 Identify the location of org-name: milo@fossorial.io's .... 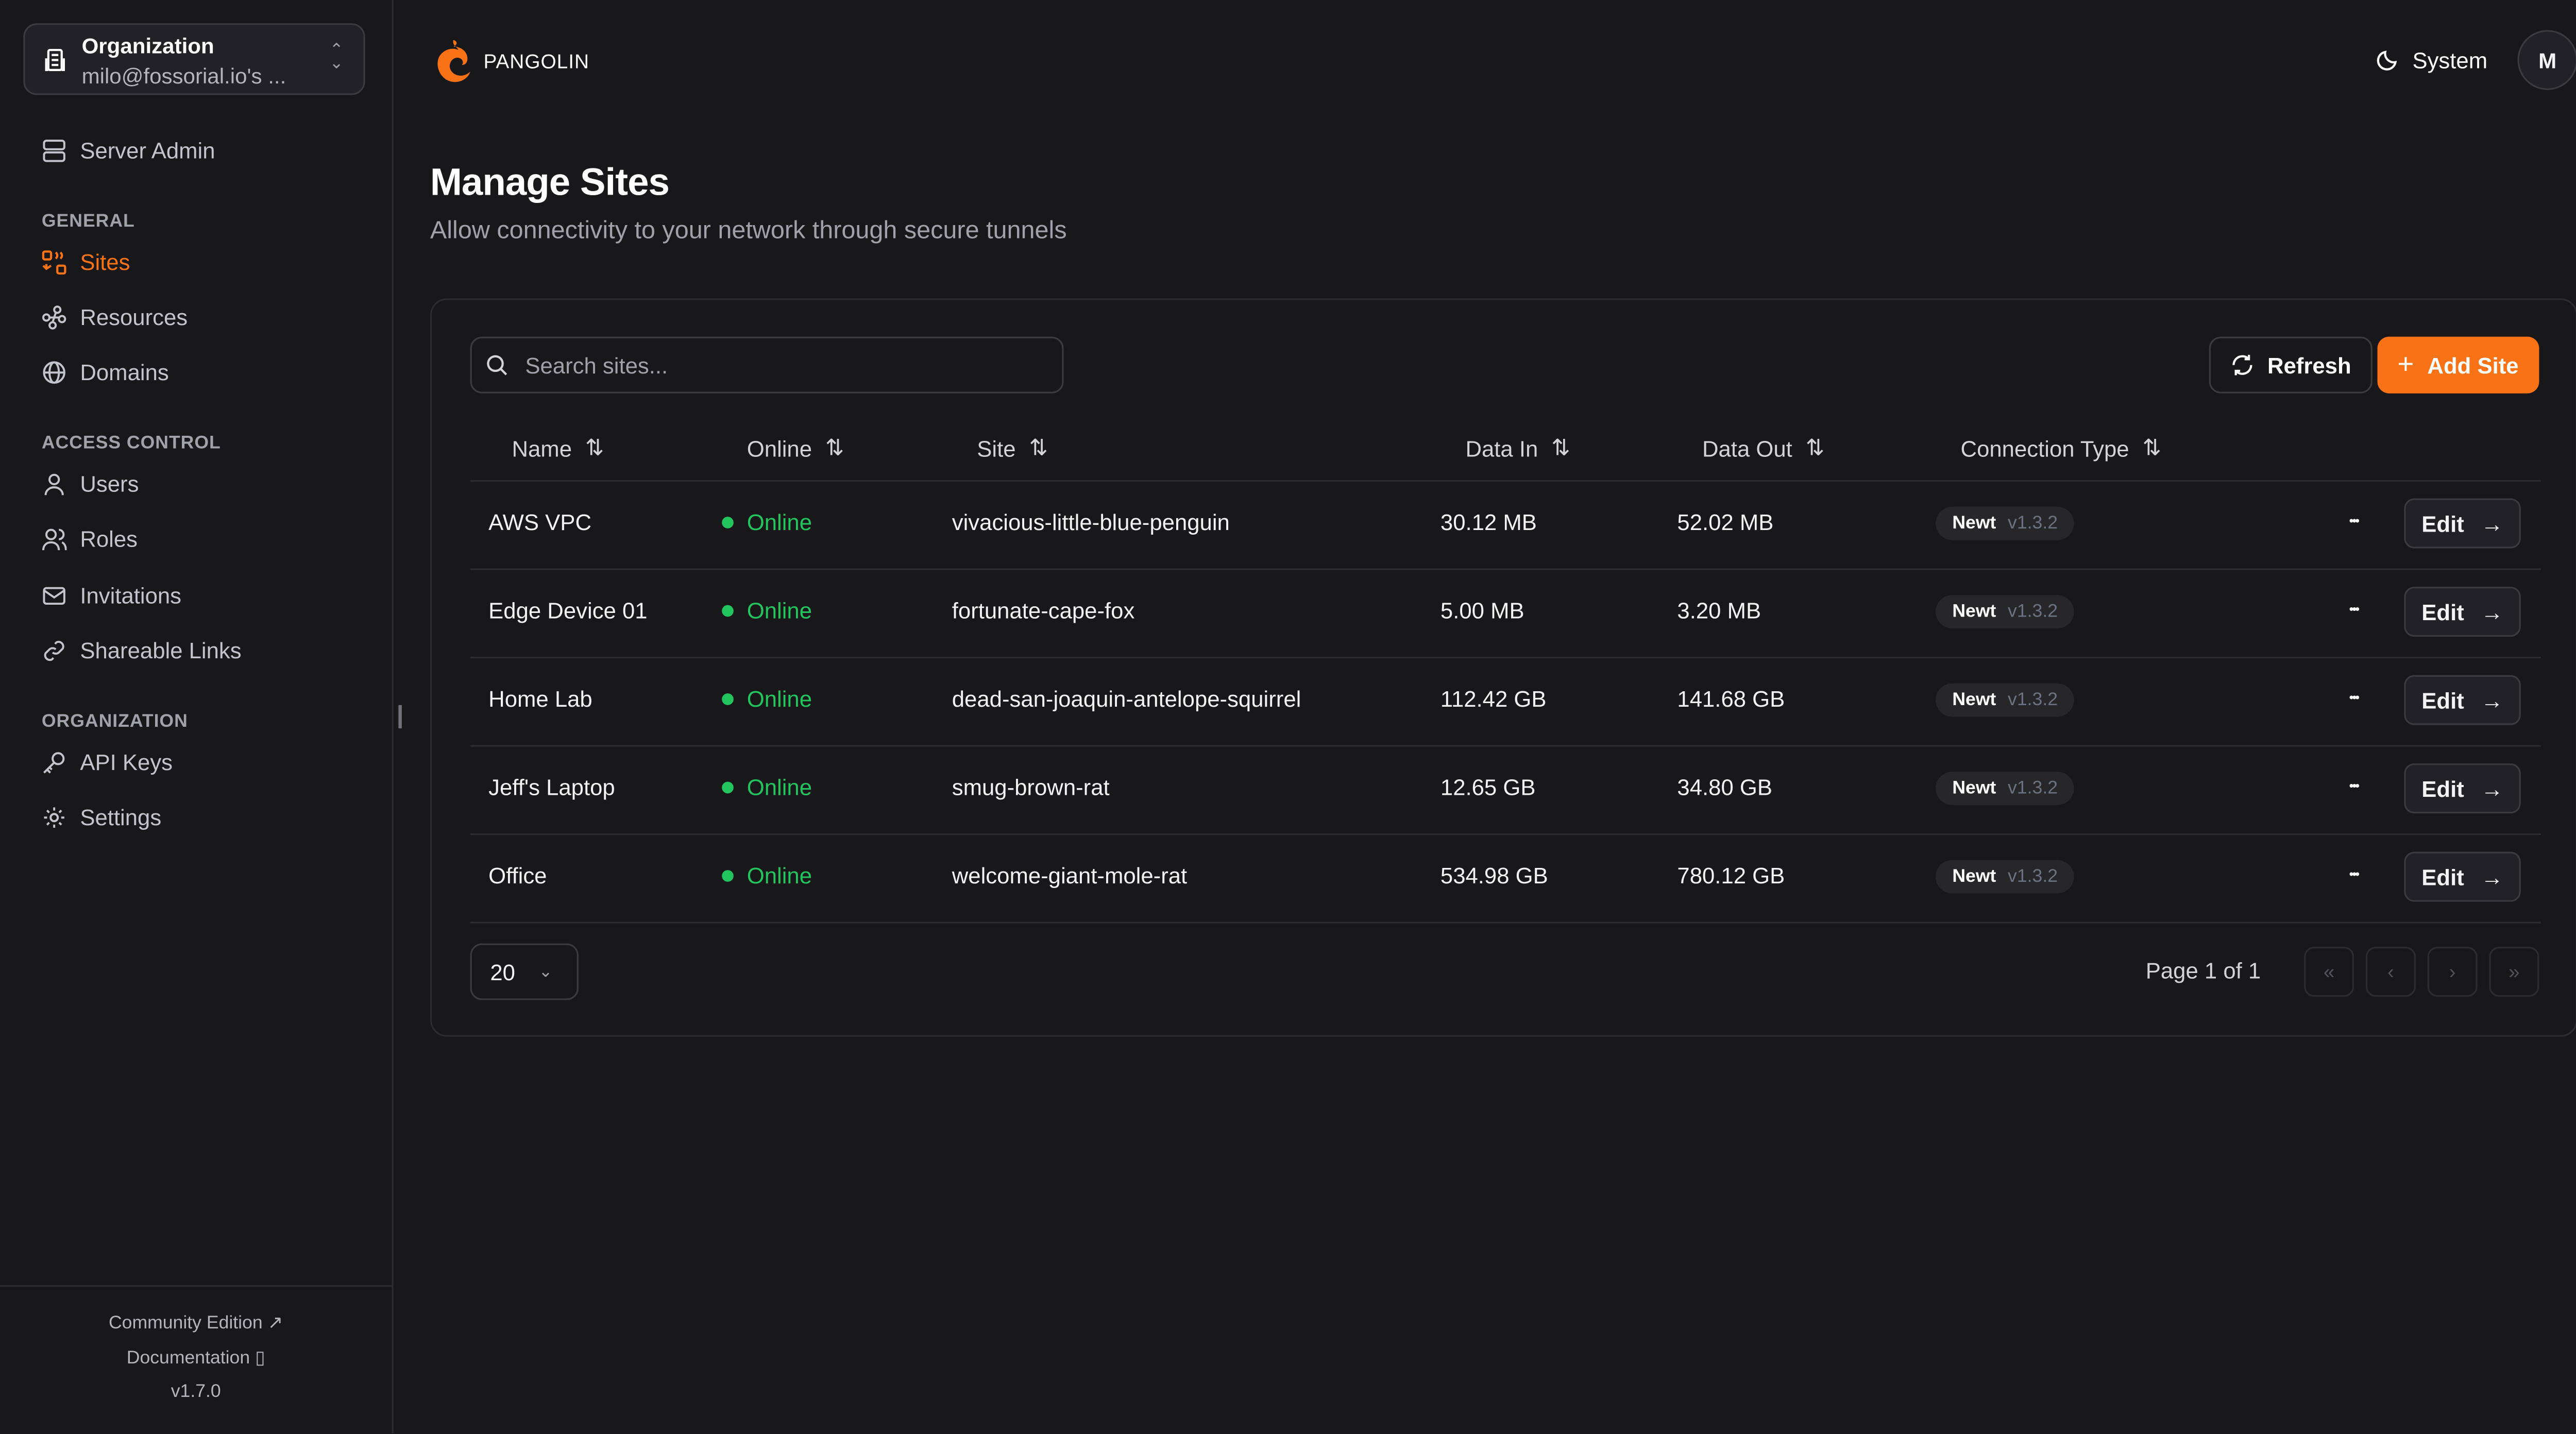
(183, 76).